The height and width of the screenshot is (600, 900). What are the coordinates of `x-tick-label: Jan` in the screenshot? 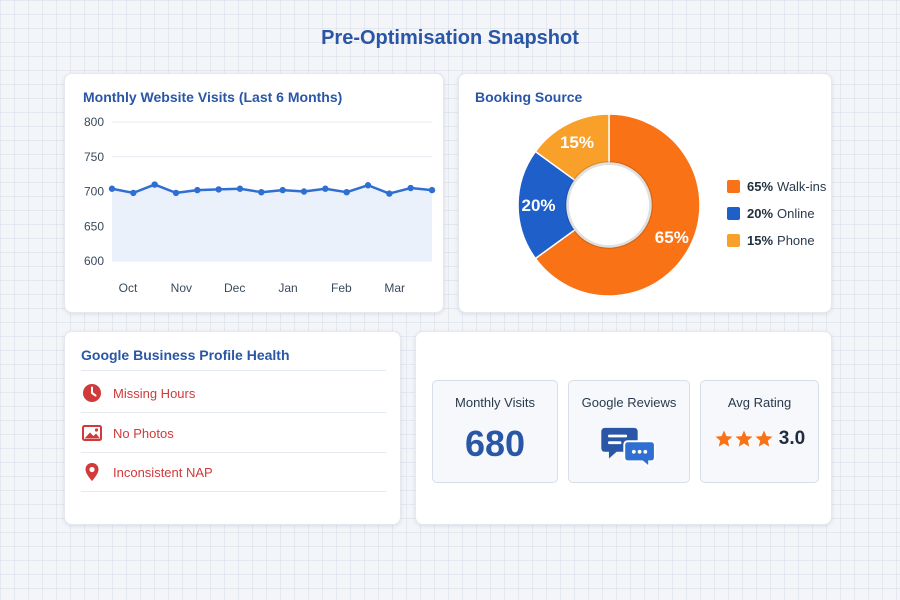 It's located at (287, 288).